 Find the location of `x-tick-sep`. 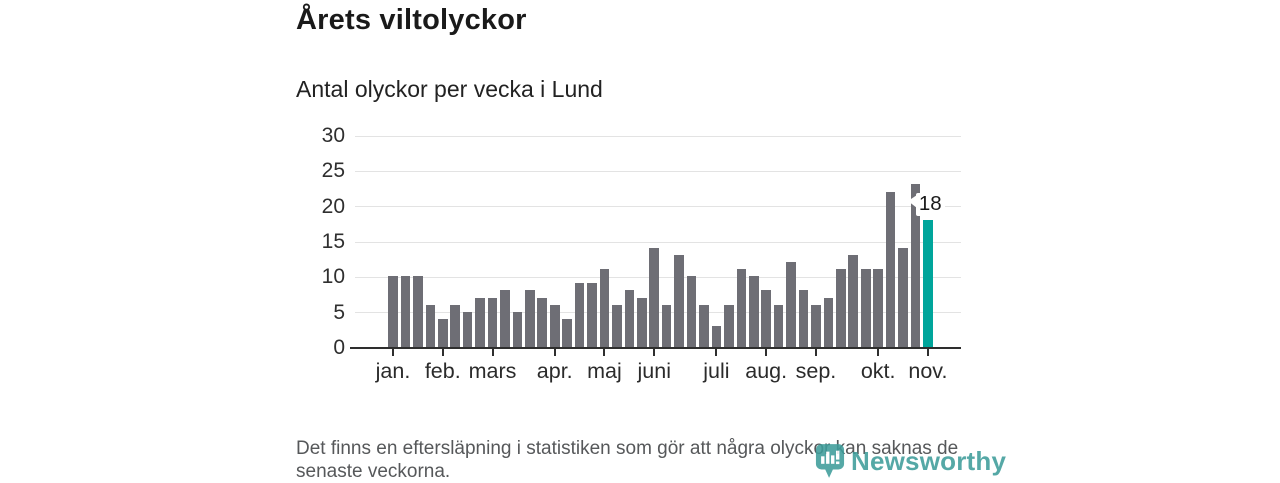

x-tick-sep is located at coordinates (815, 352).